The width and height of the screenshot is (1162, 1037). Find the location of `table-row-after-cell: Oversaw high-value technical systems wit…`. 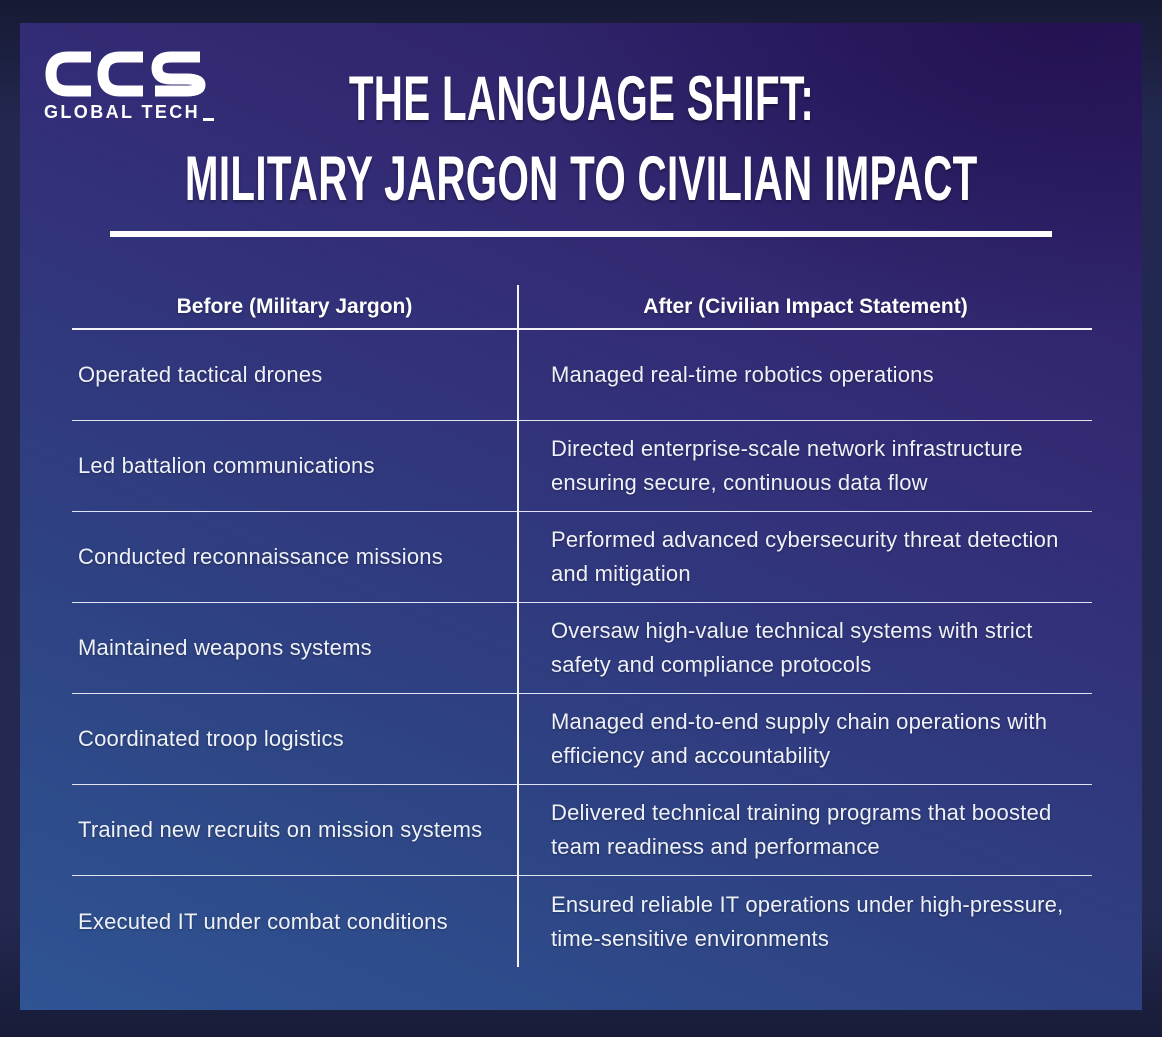

table-row-after-cell: Oversaw high-value technical systems wit… is located at coordinates (804, 648).